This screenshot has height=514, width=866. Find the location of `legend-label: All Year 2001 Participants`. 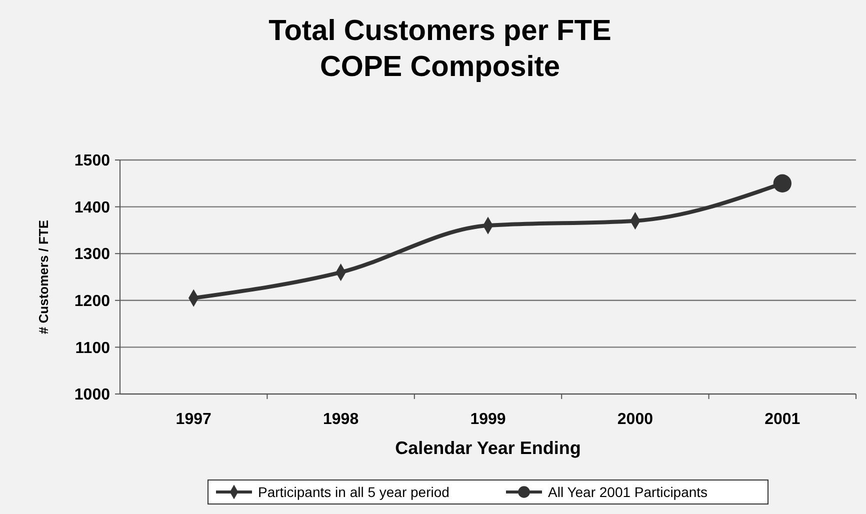

legend-label: All Year 2001 Participants is located at coordinates (628, 492).